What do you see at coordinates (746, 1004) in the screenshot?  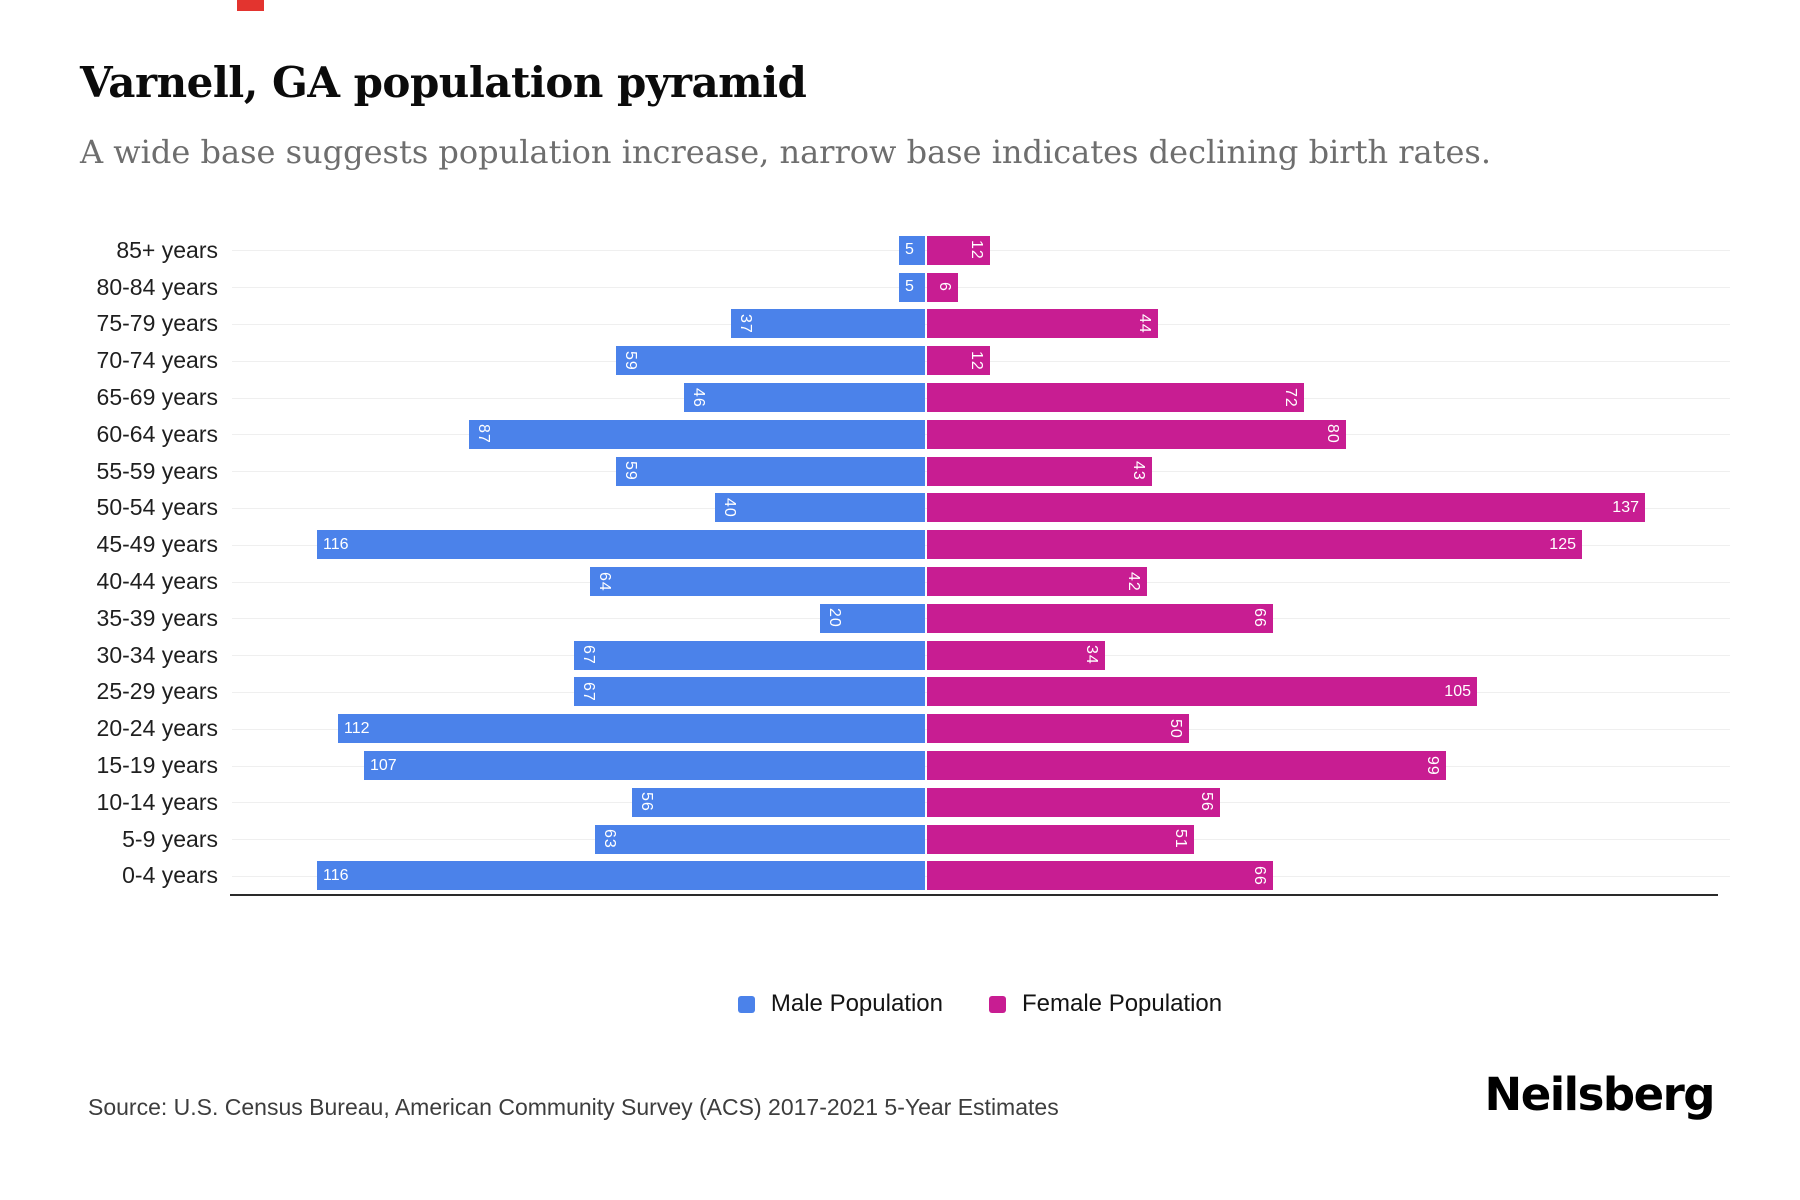 I see `male-legend-swatch-icon` at bounding box center [746, 1004].